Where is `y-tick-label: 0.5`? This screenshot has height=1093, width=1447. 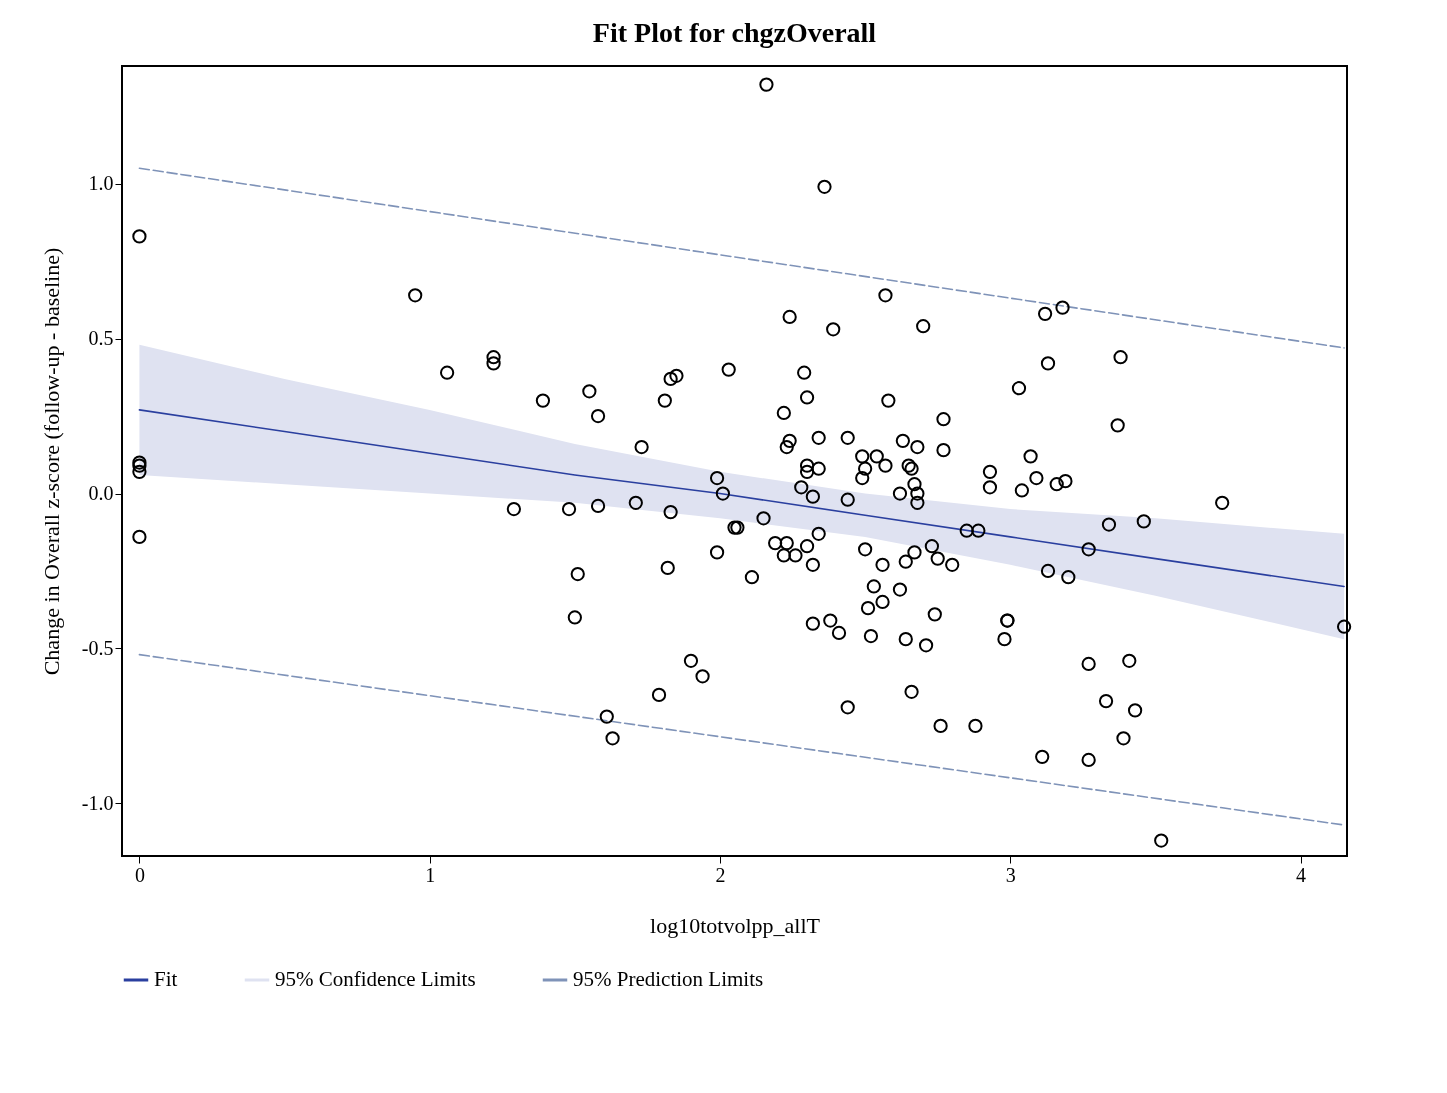 y-tick-label: 0.5 is located at coordinates (101, 338).